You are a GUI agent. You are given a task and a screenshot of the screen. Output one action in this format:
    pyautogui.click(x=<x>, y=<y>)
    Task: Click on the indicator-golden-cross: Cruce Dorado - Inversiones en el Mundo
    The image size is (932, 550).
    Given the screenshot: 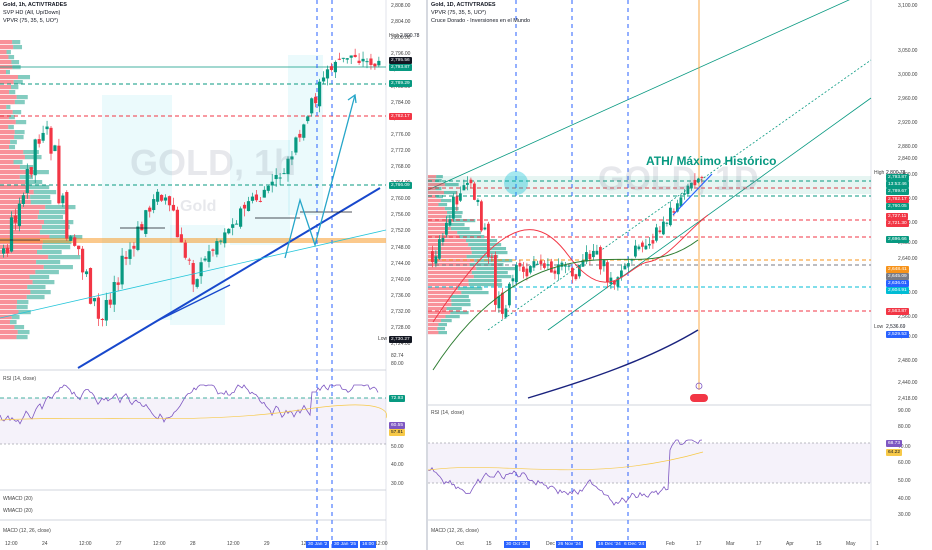 What is the action you would take?
    pyautogui.click(x=481, y=21)
    